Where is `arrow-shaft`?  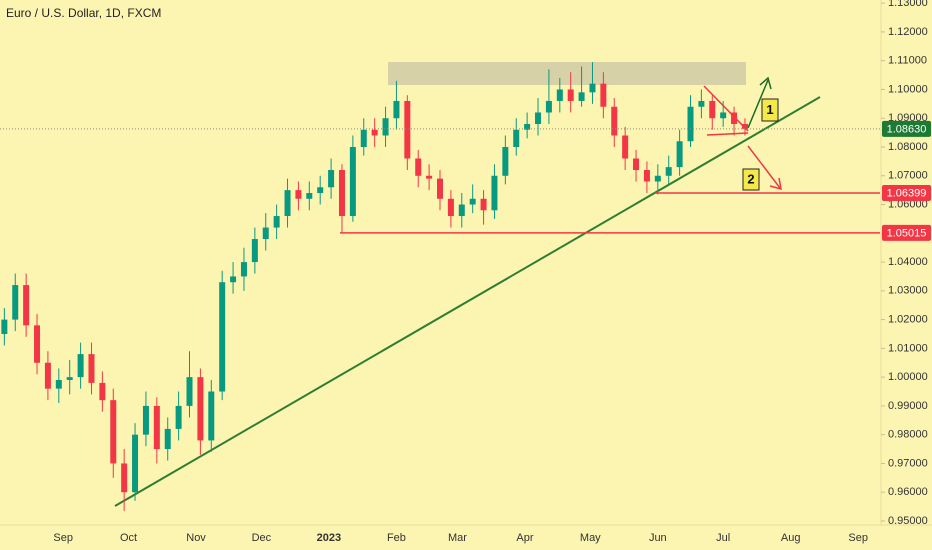
arrow-shaft is located at coordinates (758, 104).